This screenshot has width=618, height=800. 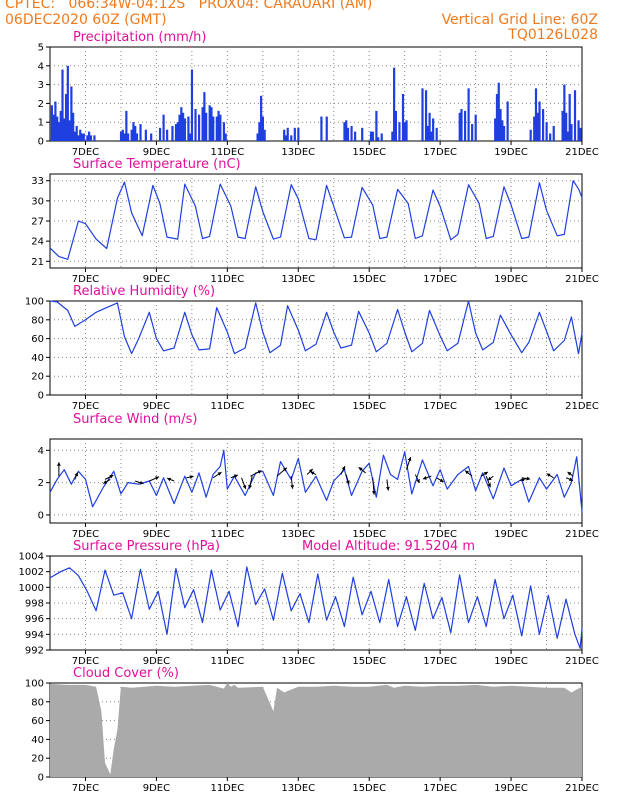 What do you see at coordinates (369, 279) in the screenshot?
I see `temp-xtick-label: 15DEC` at bounding box center [369, 279].